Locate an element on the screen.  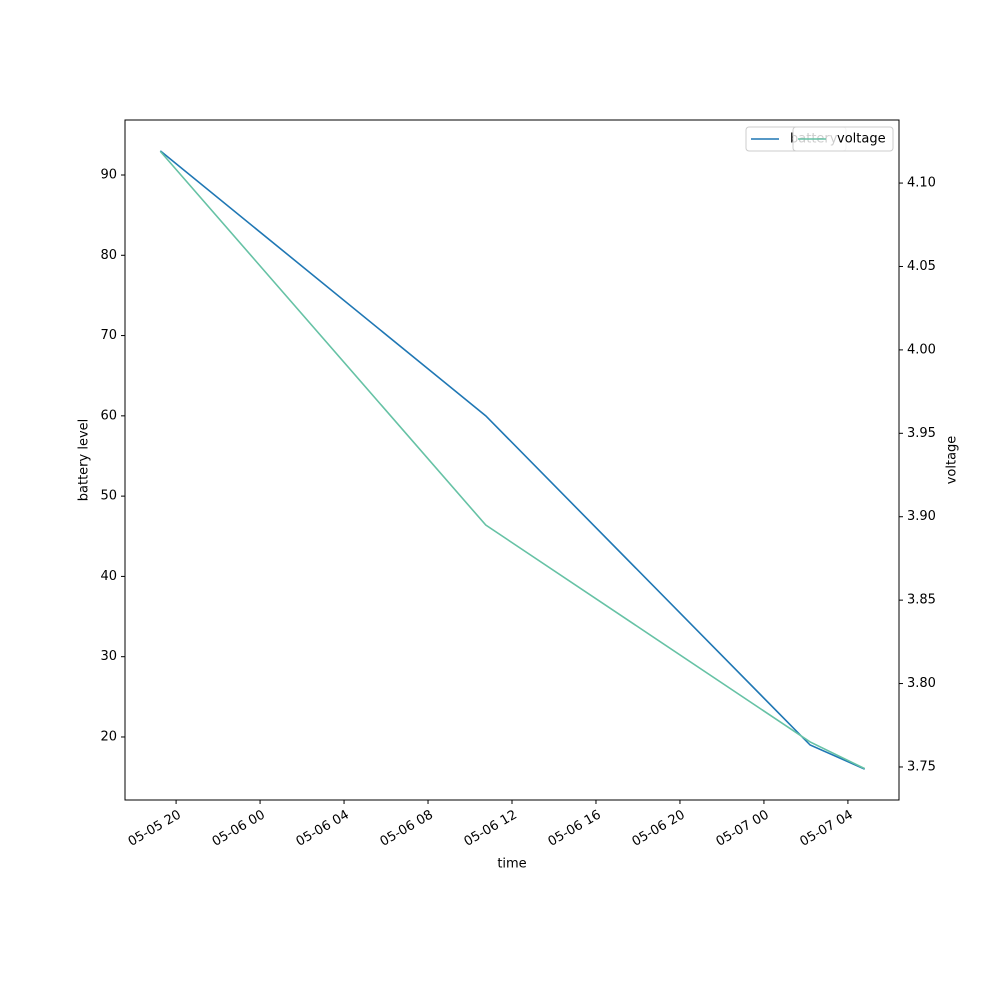
y-tick-label: 30 is located at coordinates (108, 656).